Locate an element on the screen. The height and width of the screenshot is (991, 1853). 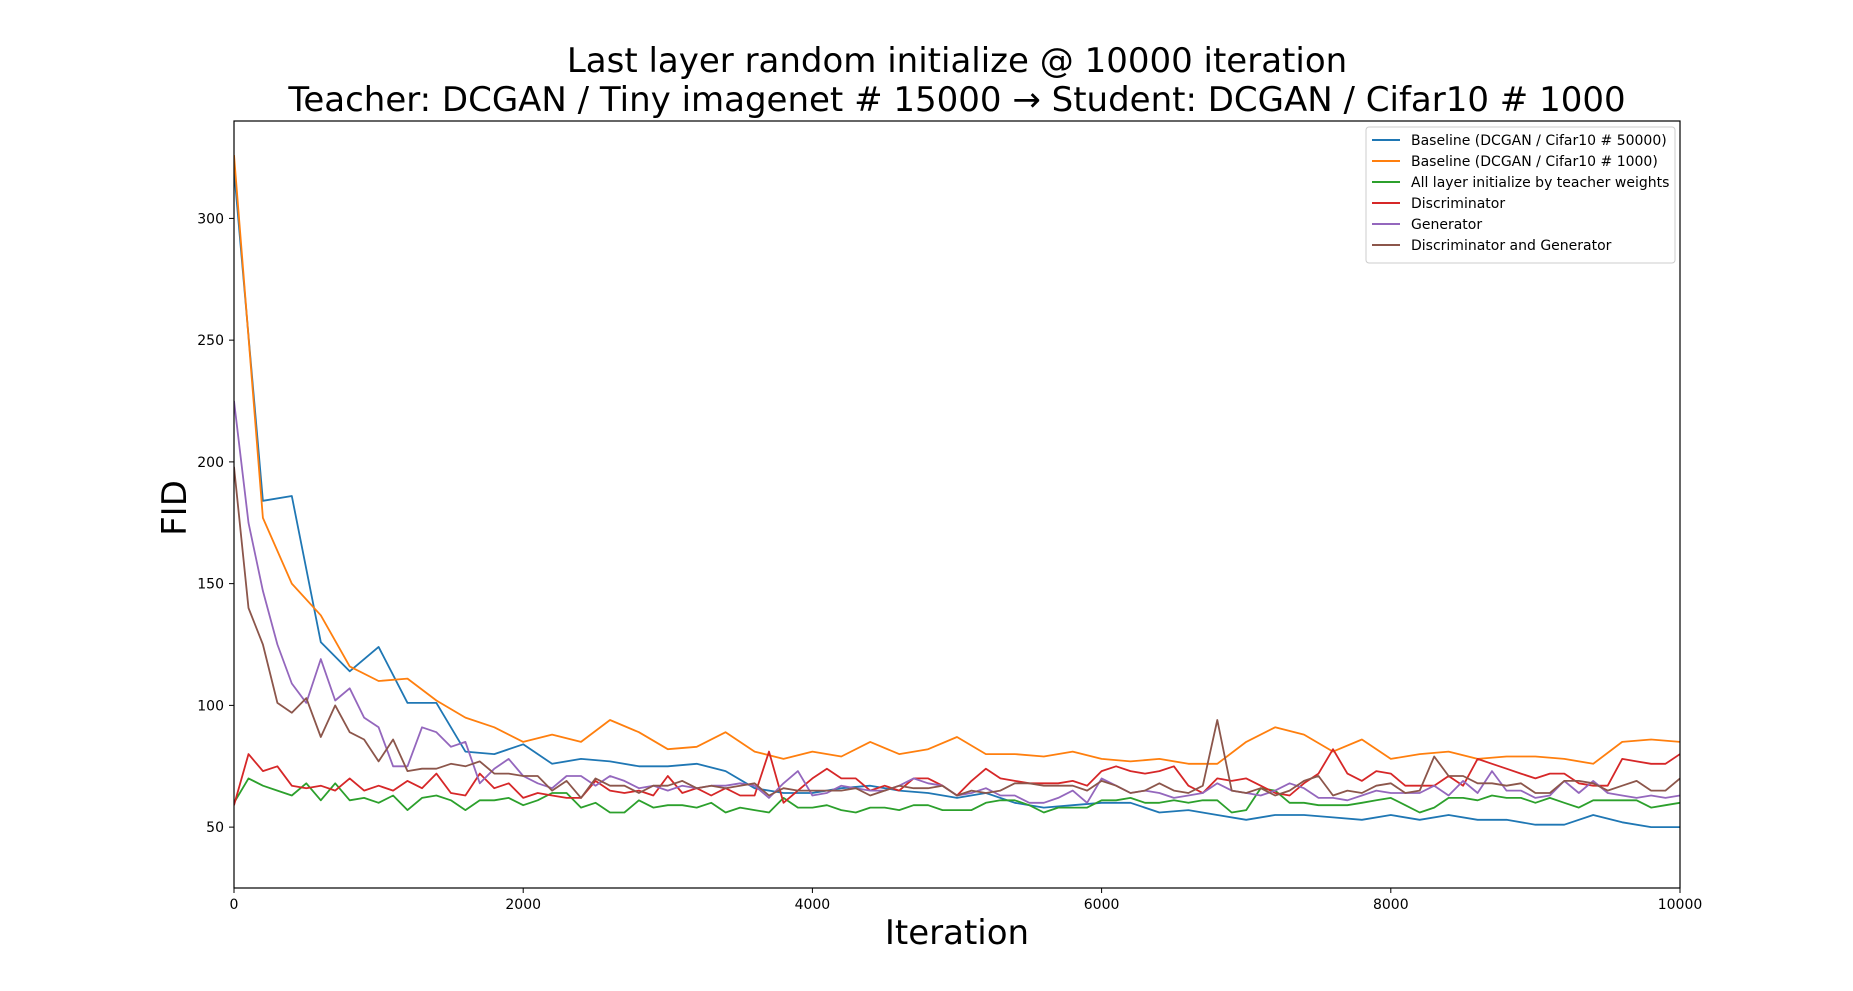
x-tick-label: 4000 is located at coordinates (813, 905).